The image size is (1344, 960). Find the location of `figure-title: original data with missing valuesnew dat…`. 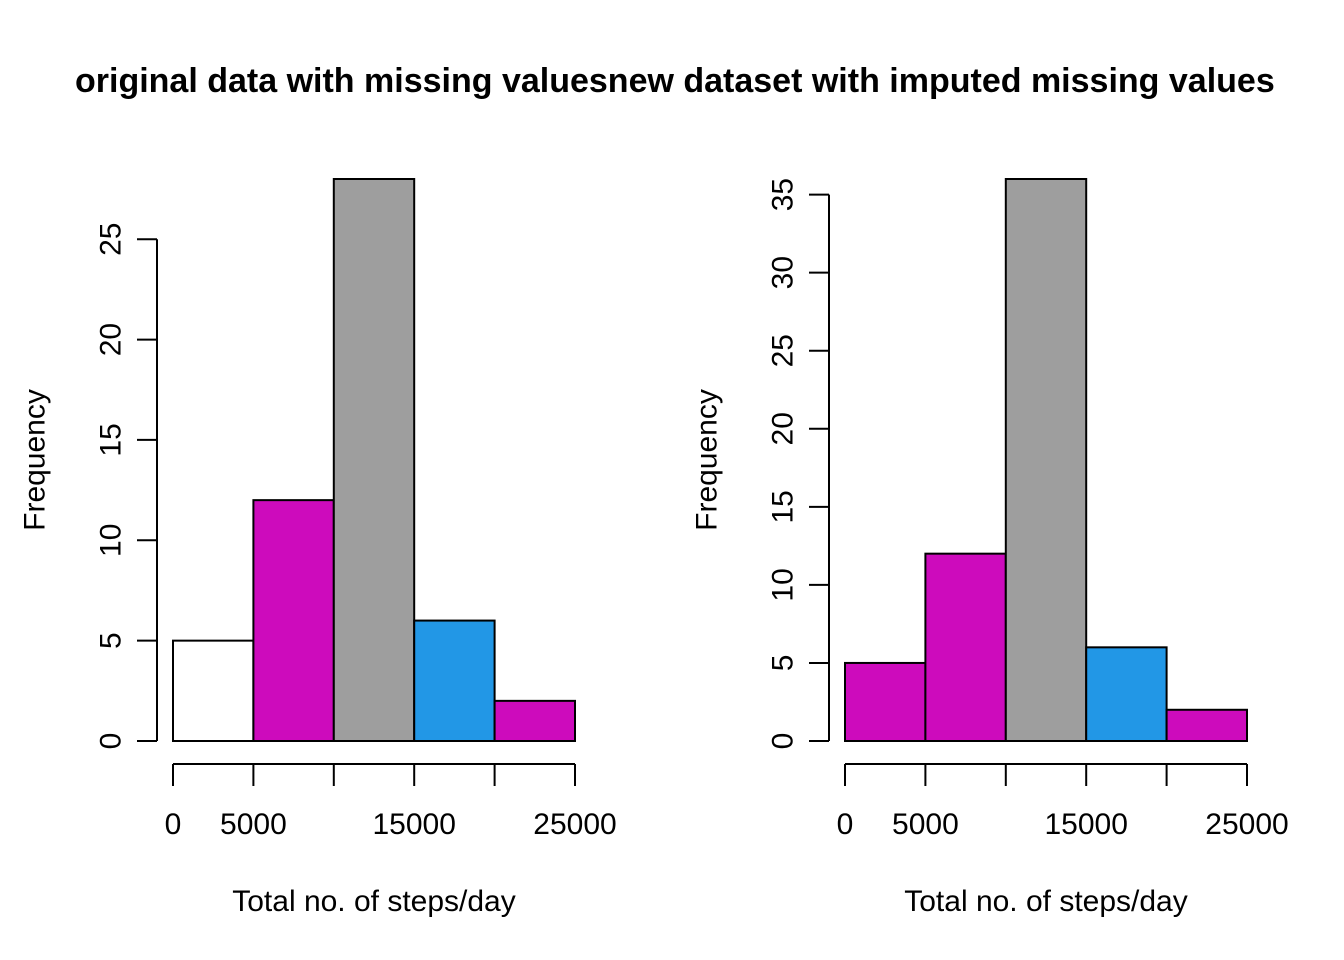

figure-title: original data with missing valuesnew dat… is located at coordinates (675, 81).